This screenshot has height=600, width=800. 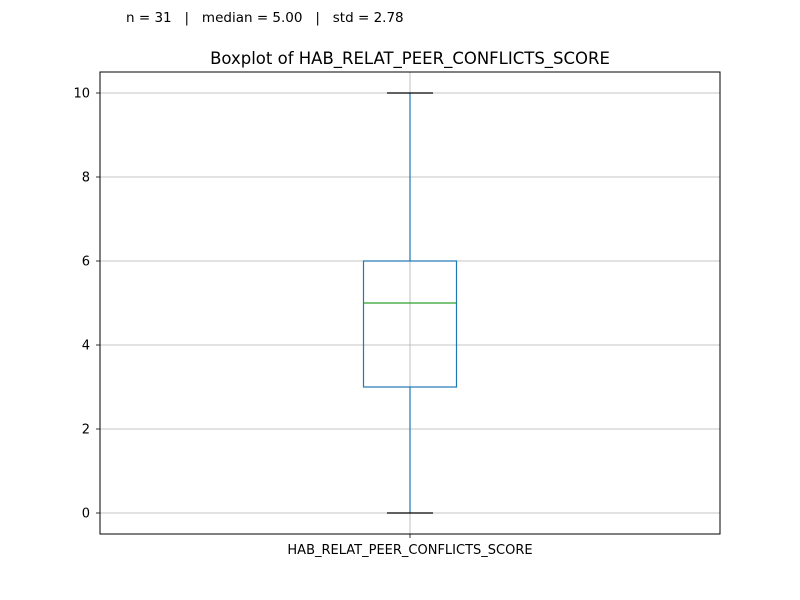 What do you see at coordinates (265, 18) in the screenshot?
I see `summary-stats: n = 31 | median = 5.00 | std = 2.78` at bounding box center [265, 18].